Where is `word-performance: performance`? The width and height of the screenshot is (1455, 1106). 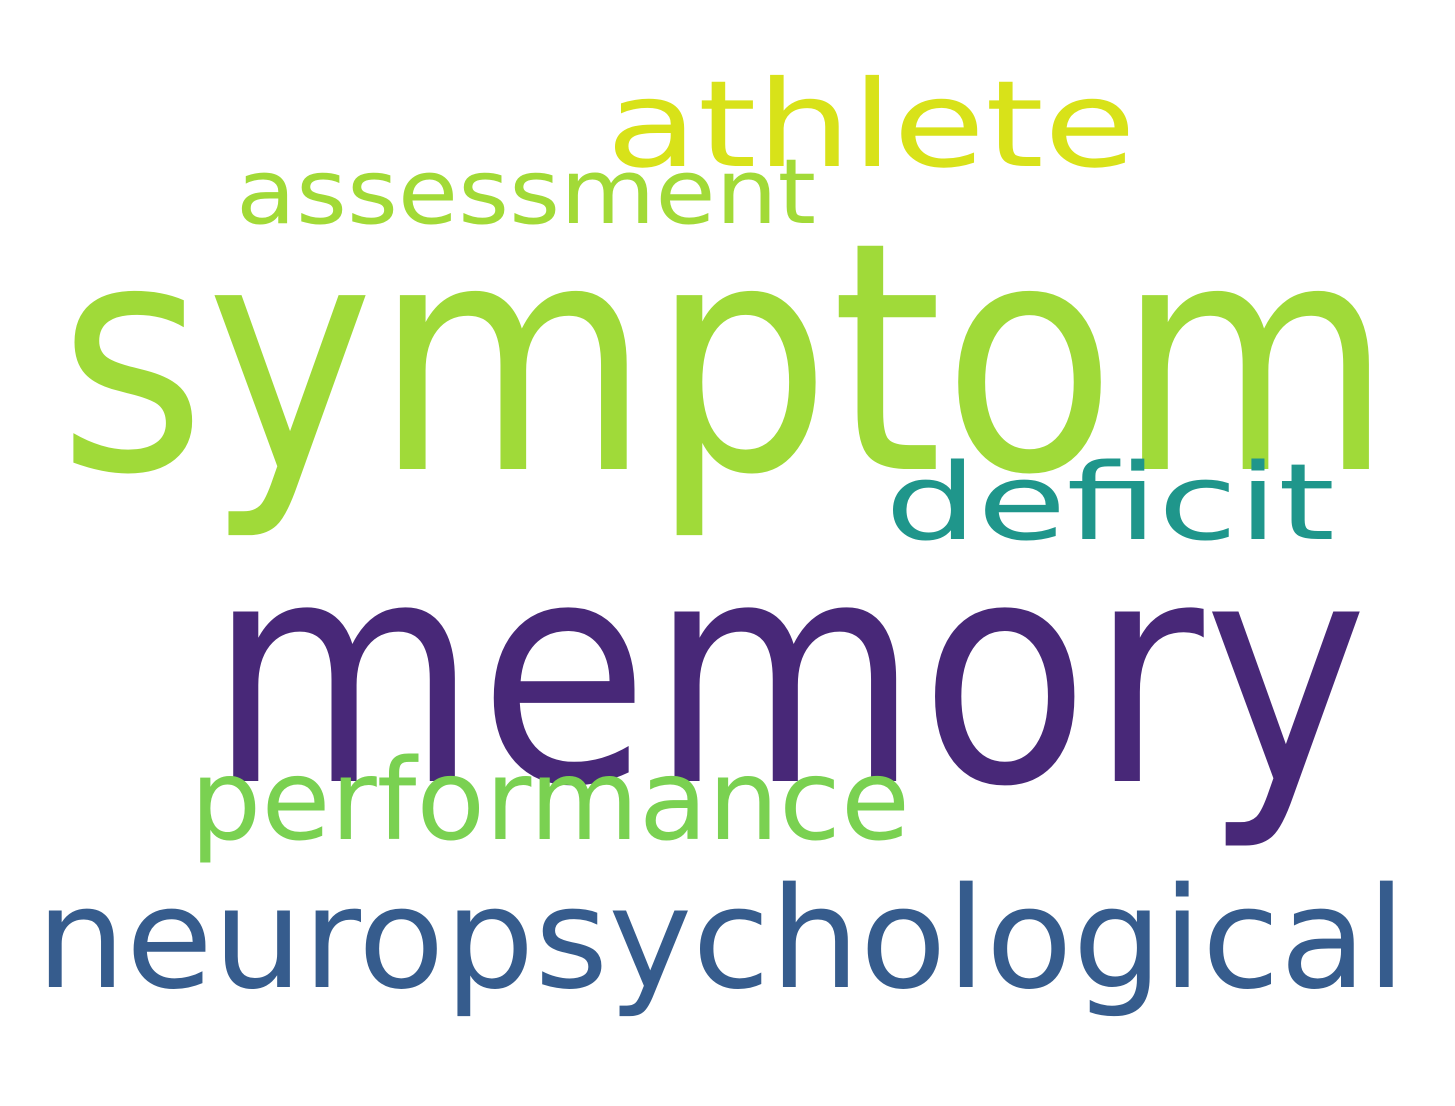 word-performance: performance is located at coordinates (550, 801).